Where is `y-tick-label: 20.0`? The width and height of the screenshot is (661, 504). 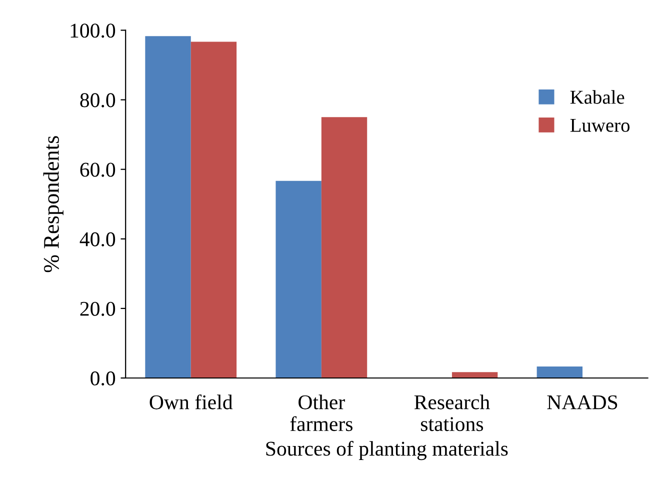
y-tick-label: 20.0 is located at coordinates (98, 309).